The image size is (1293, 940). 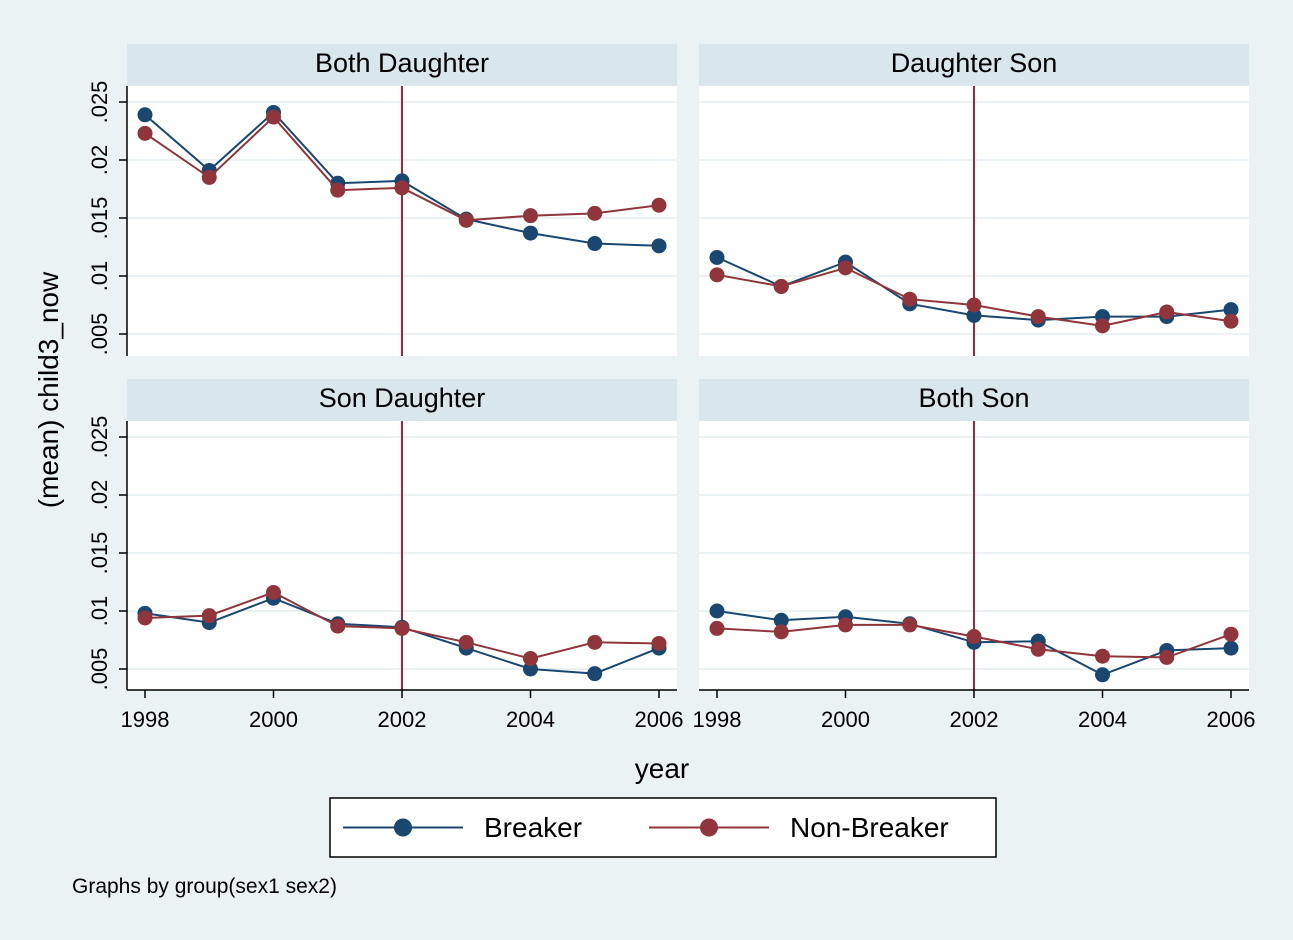 I want to click on panel-title: Daughter Son, so click(x=974, y=63).